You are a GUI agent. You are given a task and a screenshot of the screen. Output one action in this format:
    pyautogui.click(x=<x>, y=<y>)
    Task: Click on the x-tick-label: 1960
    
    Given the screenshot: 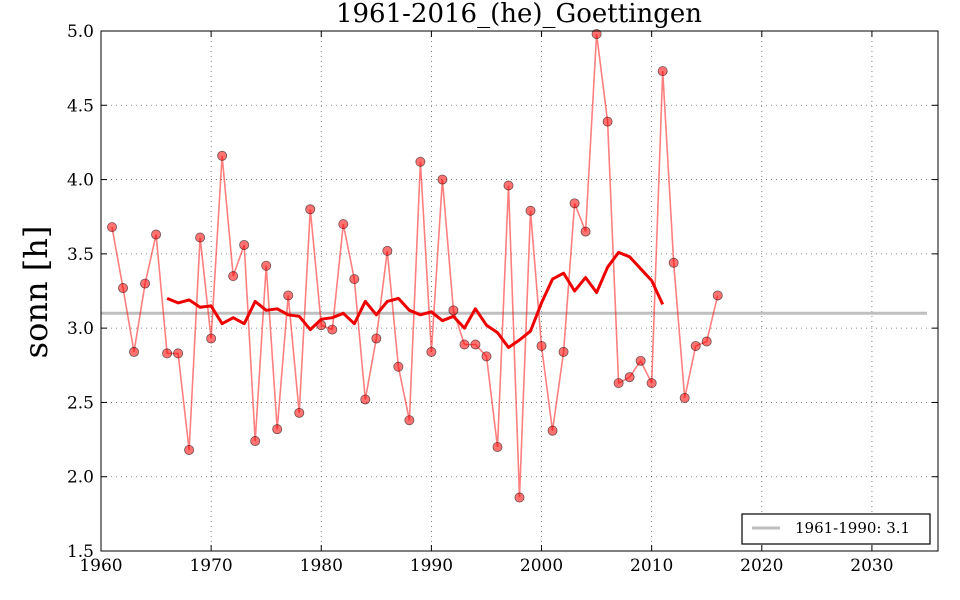 What is the action you would take?
    pyautogui.click(x=100, y=566)
    